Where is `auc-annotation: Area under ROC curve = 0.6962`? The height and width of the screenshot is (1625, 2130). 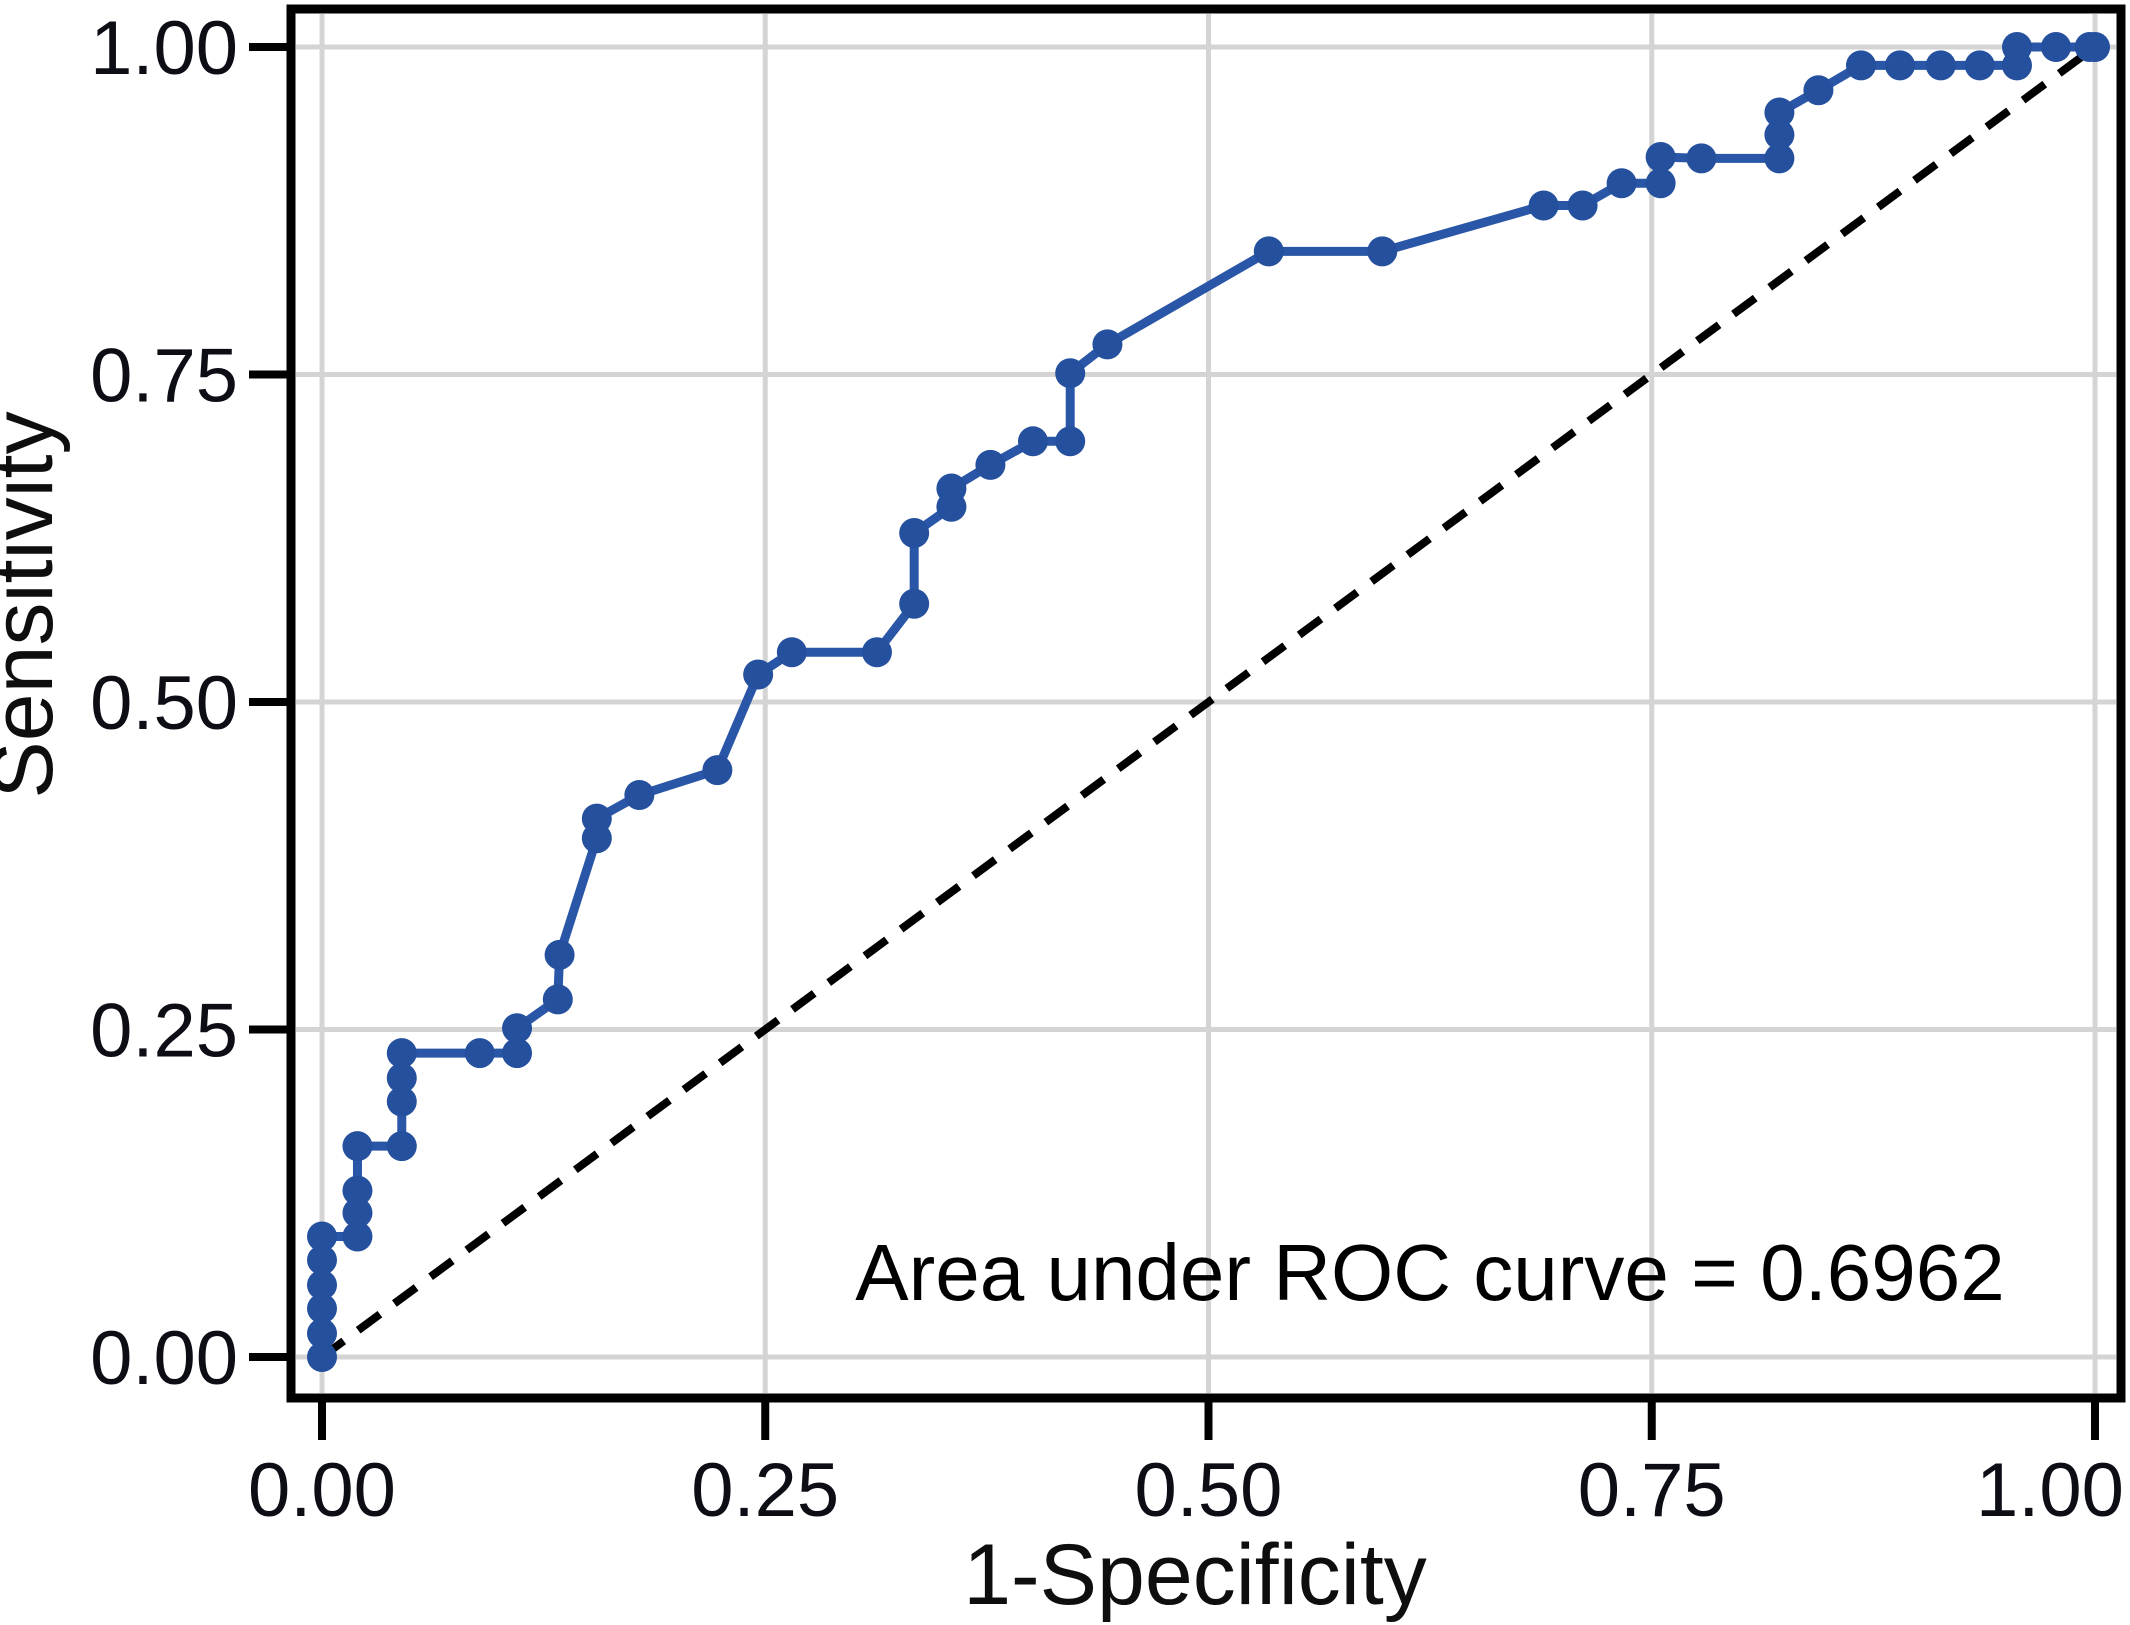 auc-annotation: Area under ROC curve = 0.6962 is located at coordinates (1430, 1272).